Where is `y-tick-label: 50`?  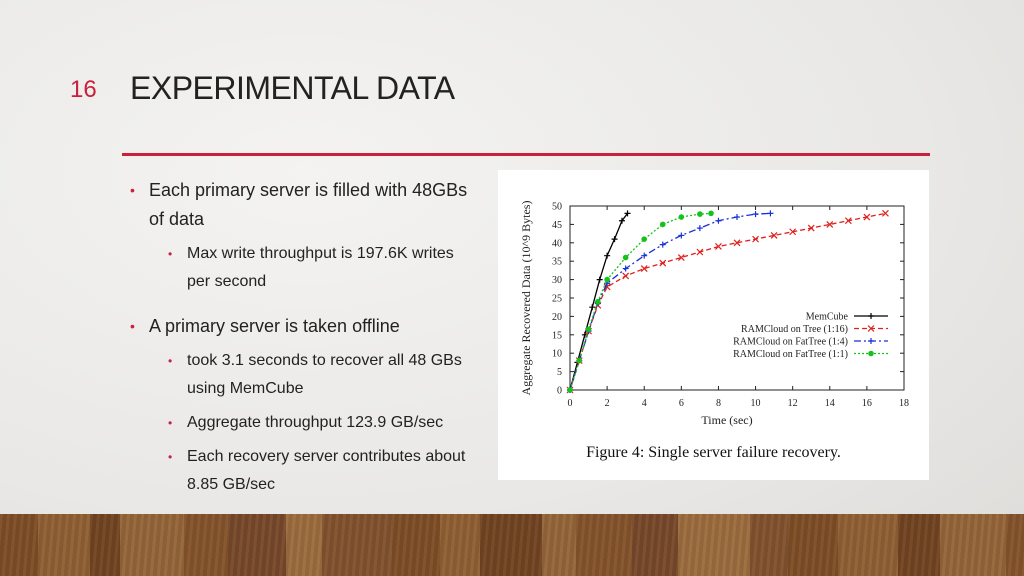
y-tick-label: 50 is located at coordinates (557, 207).